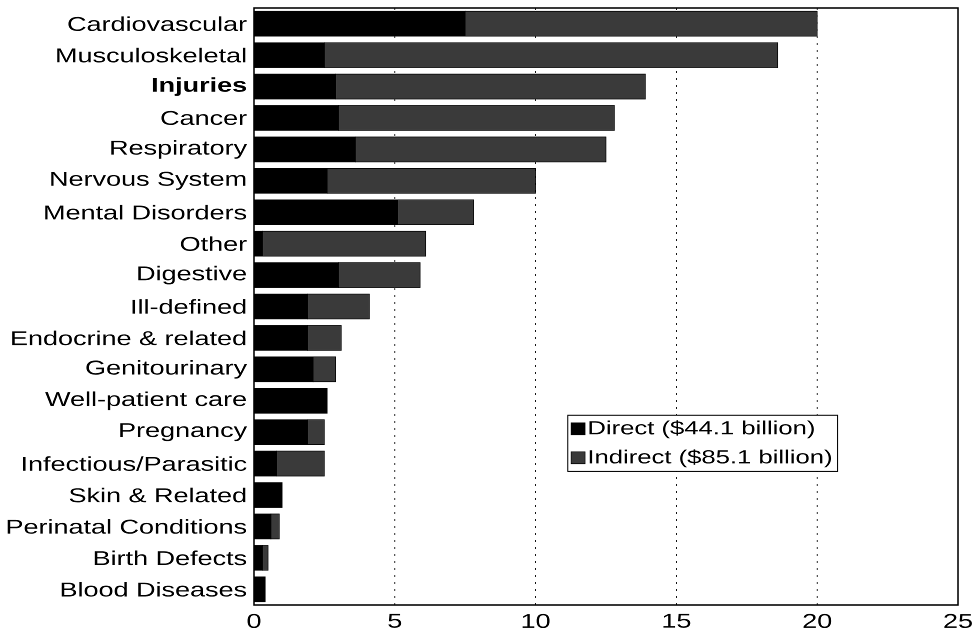  I want to click on y-tick-label: Skin & Related, so click(158, 495).